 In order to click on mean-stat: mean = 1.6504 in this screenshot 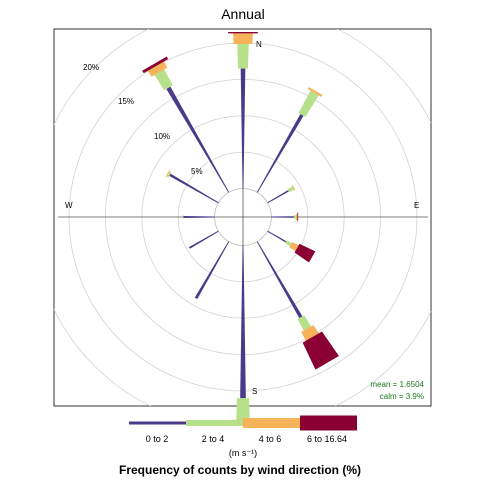, I will do `click(397, 384)`.